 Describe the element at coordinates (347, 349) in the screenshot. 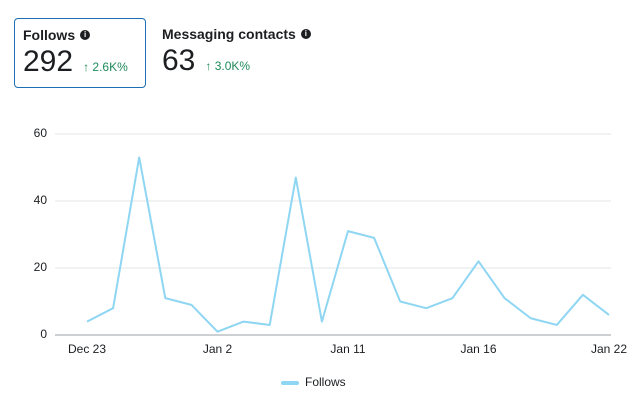

I see `x-tick-label: Jan 11` at that location.